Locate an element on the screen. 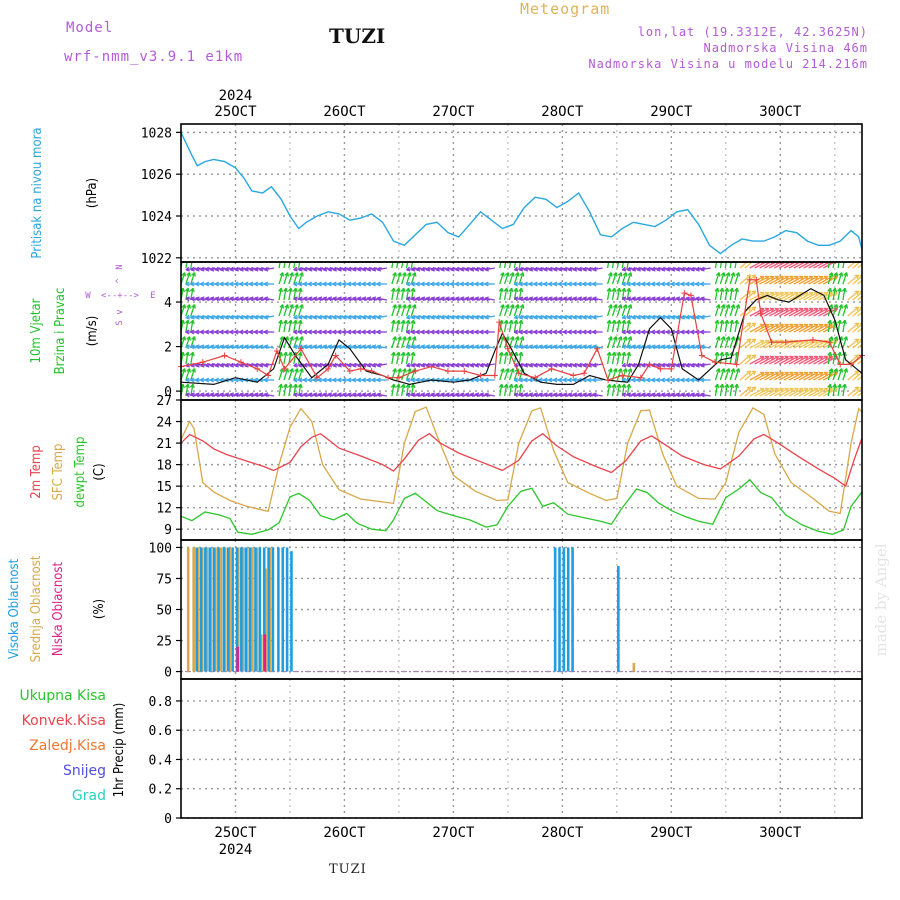 Image resolution: width=900 pixels, height=900 pixels. cloud-title-3: Niska Oblacnost is located at coordinates (58, 608).